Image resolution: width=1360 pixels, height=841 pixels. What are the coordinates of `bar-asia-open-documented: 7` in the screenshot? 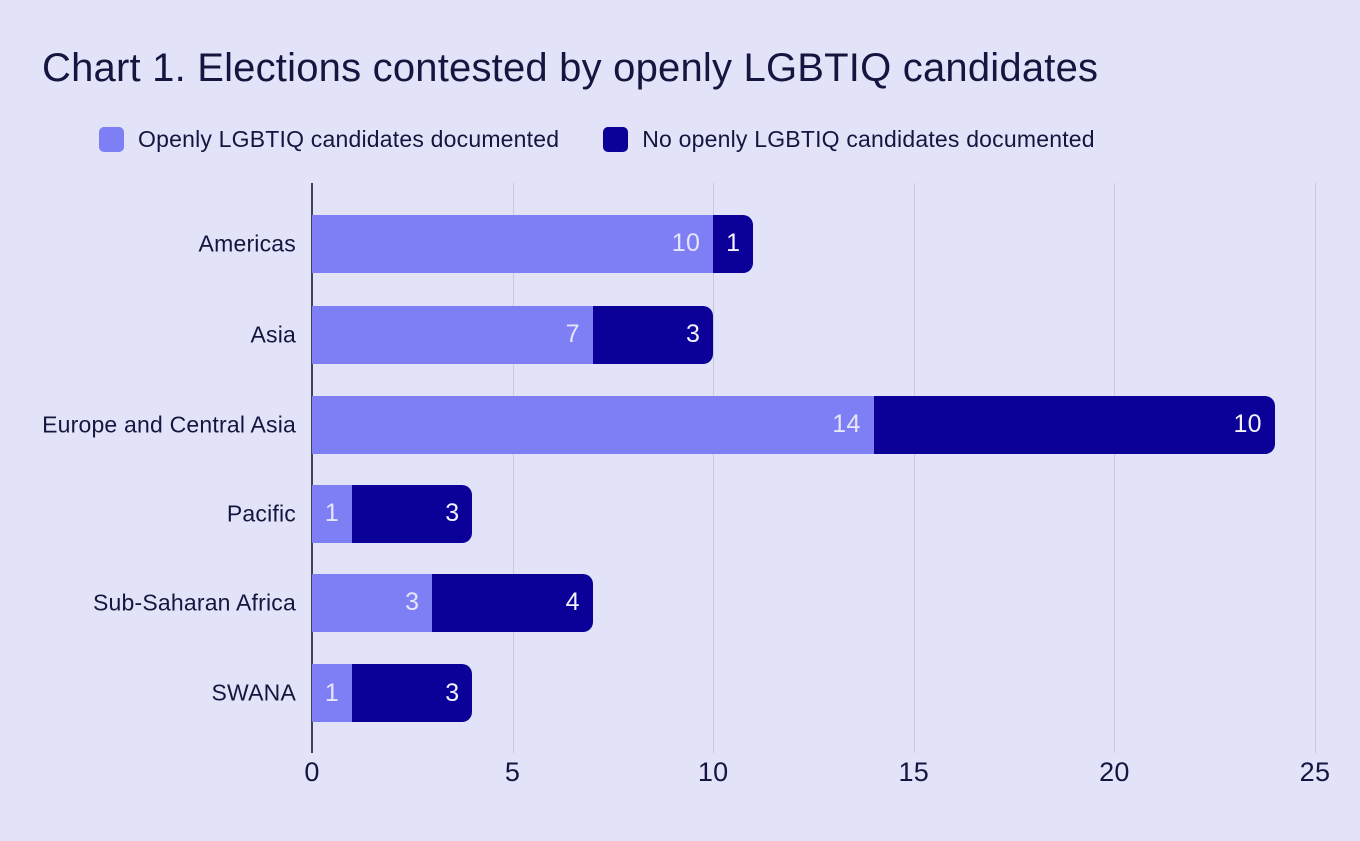 It's located at (452, 334).